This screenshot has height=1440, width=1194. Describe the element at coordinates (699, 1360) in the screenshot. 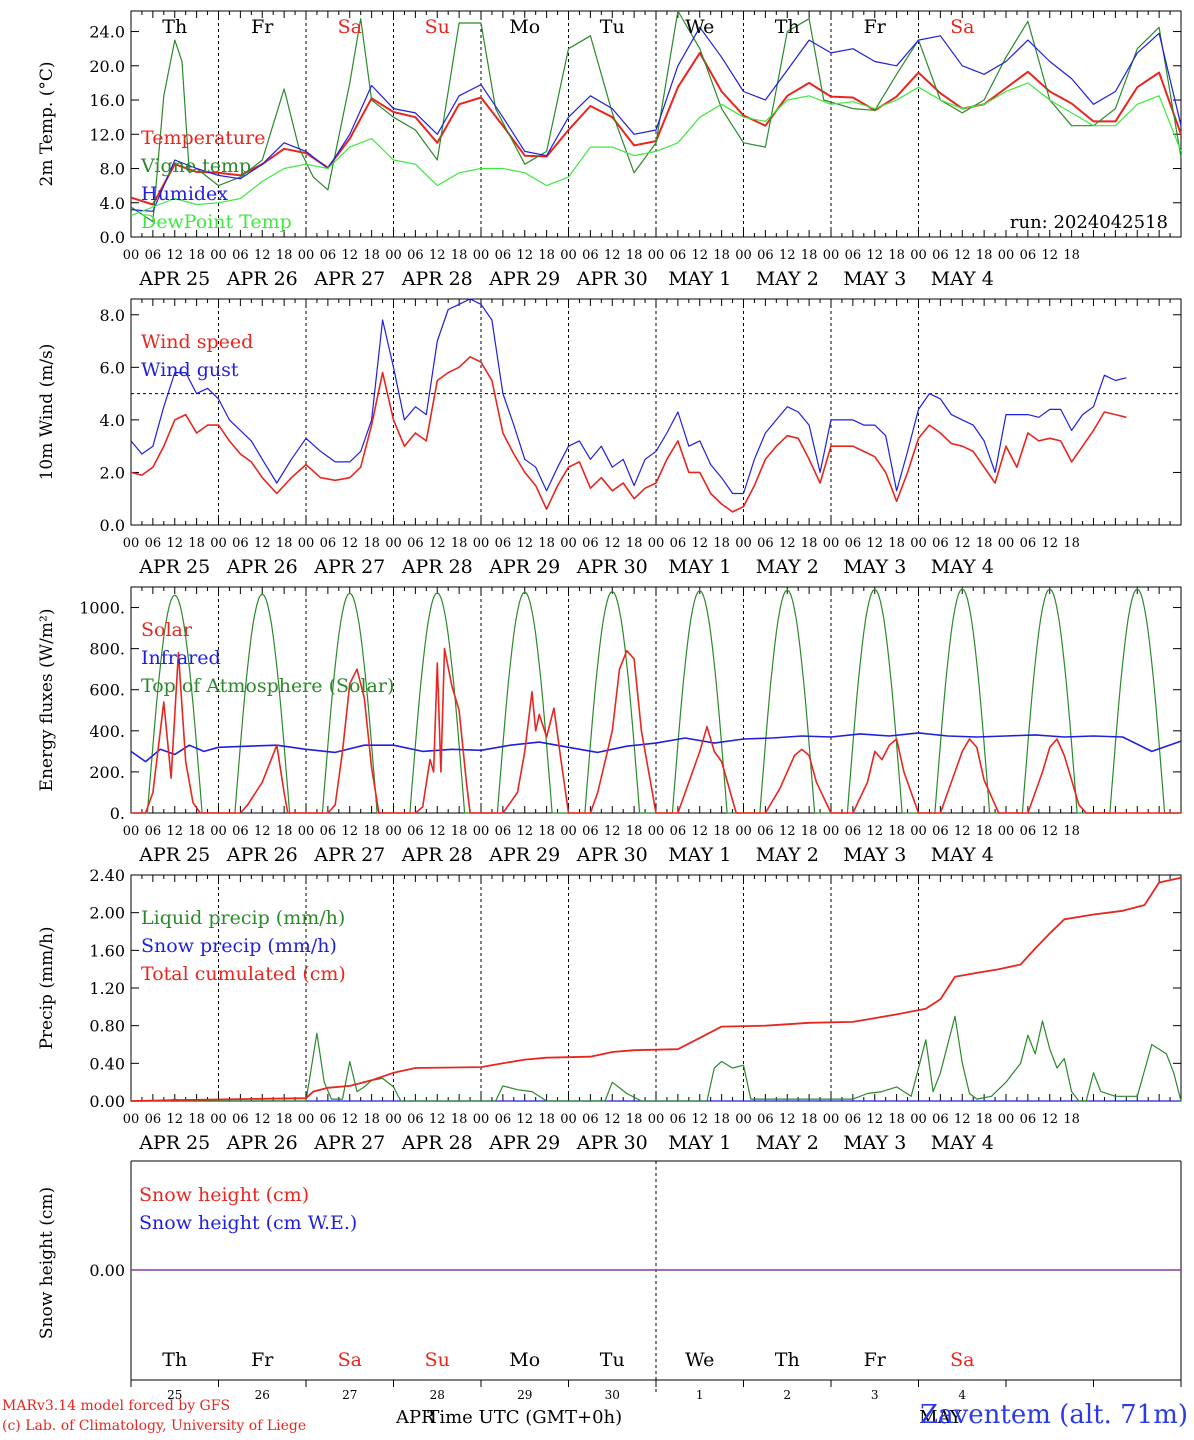

I see `weekday-label: We` at that location.